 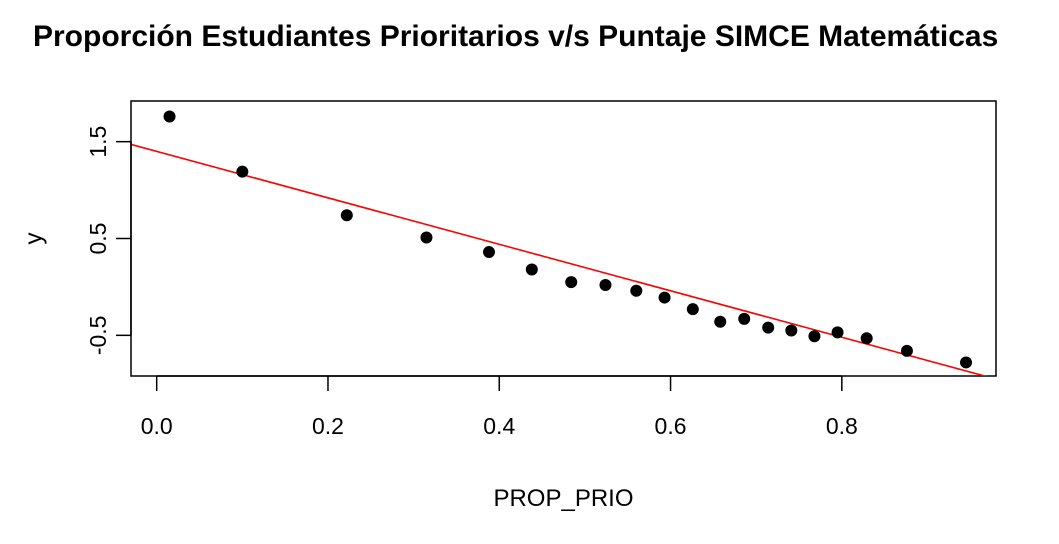 What do you see at coordinates (34, 239) in the screenshot?
I see `y-axis-label: y` at bounding box center [34, 239].